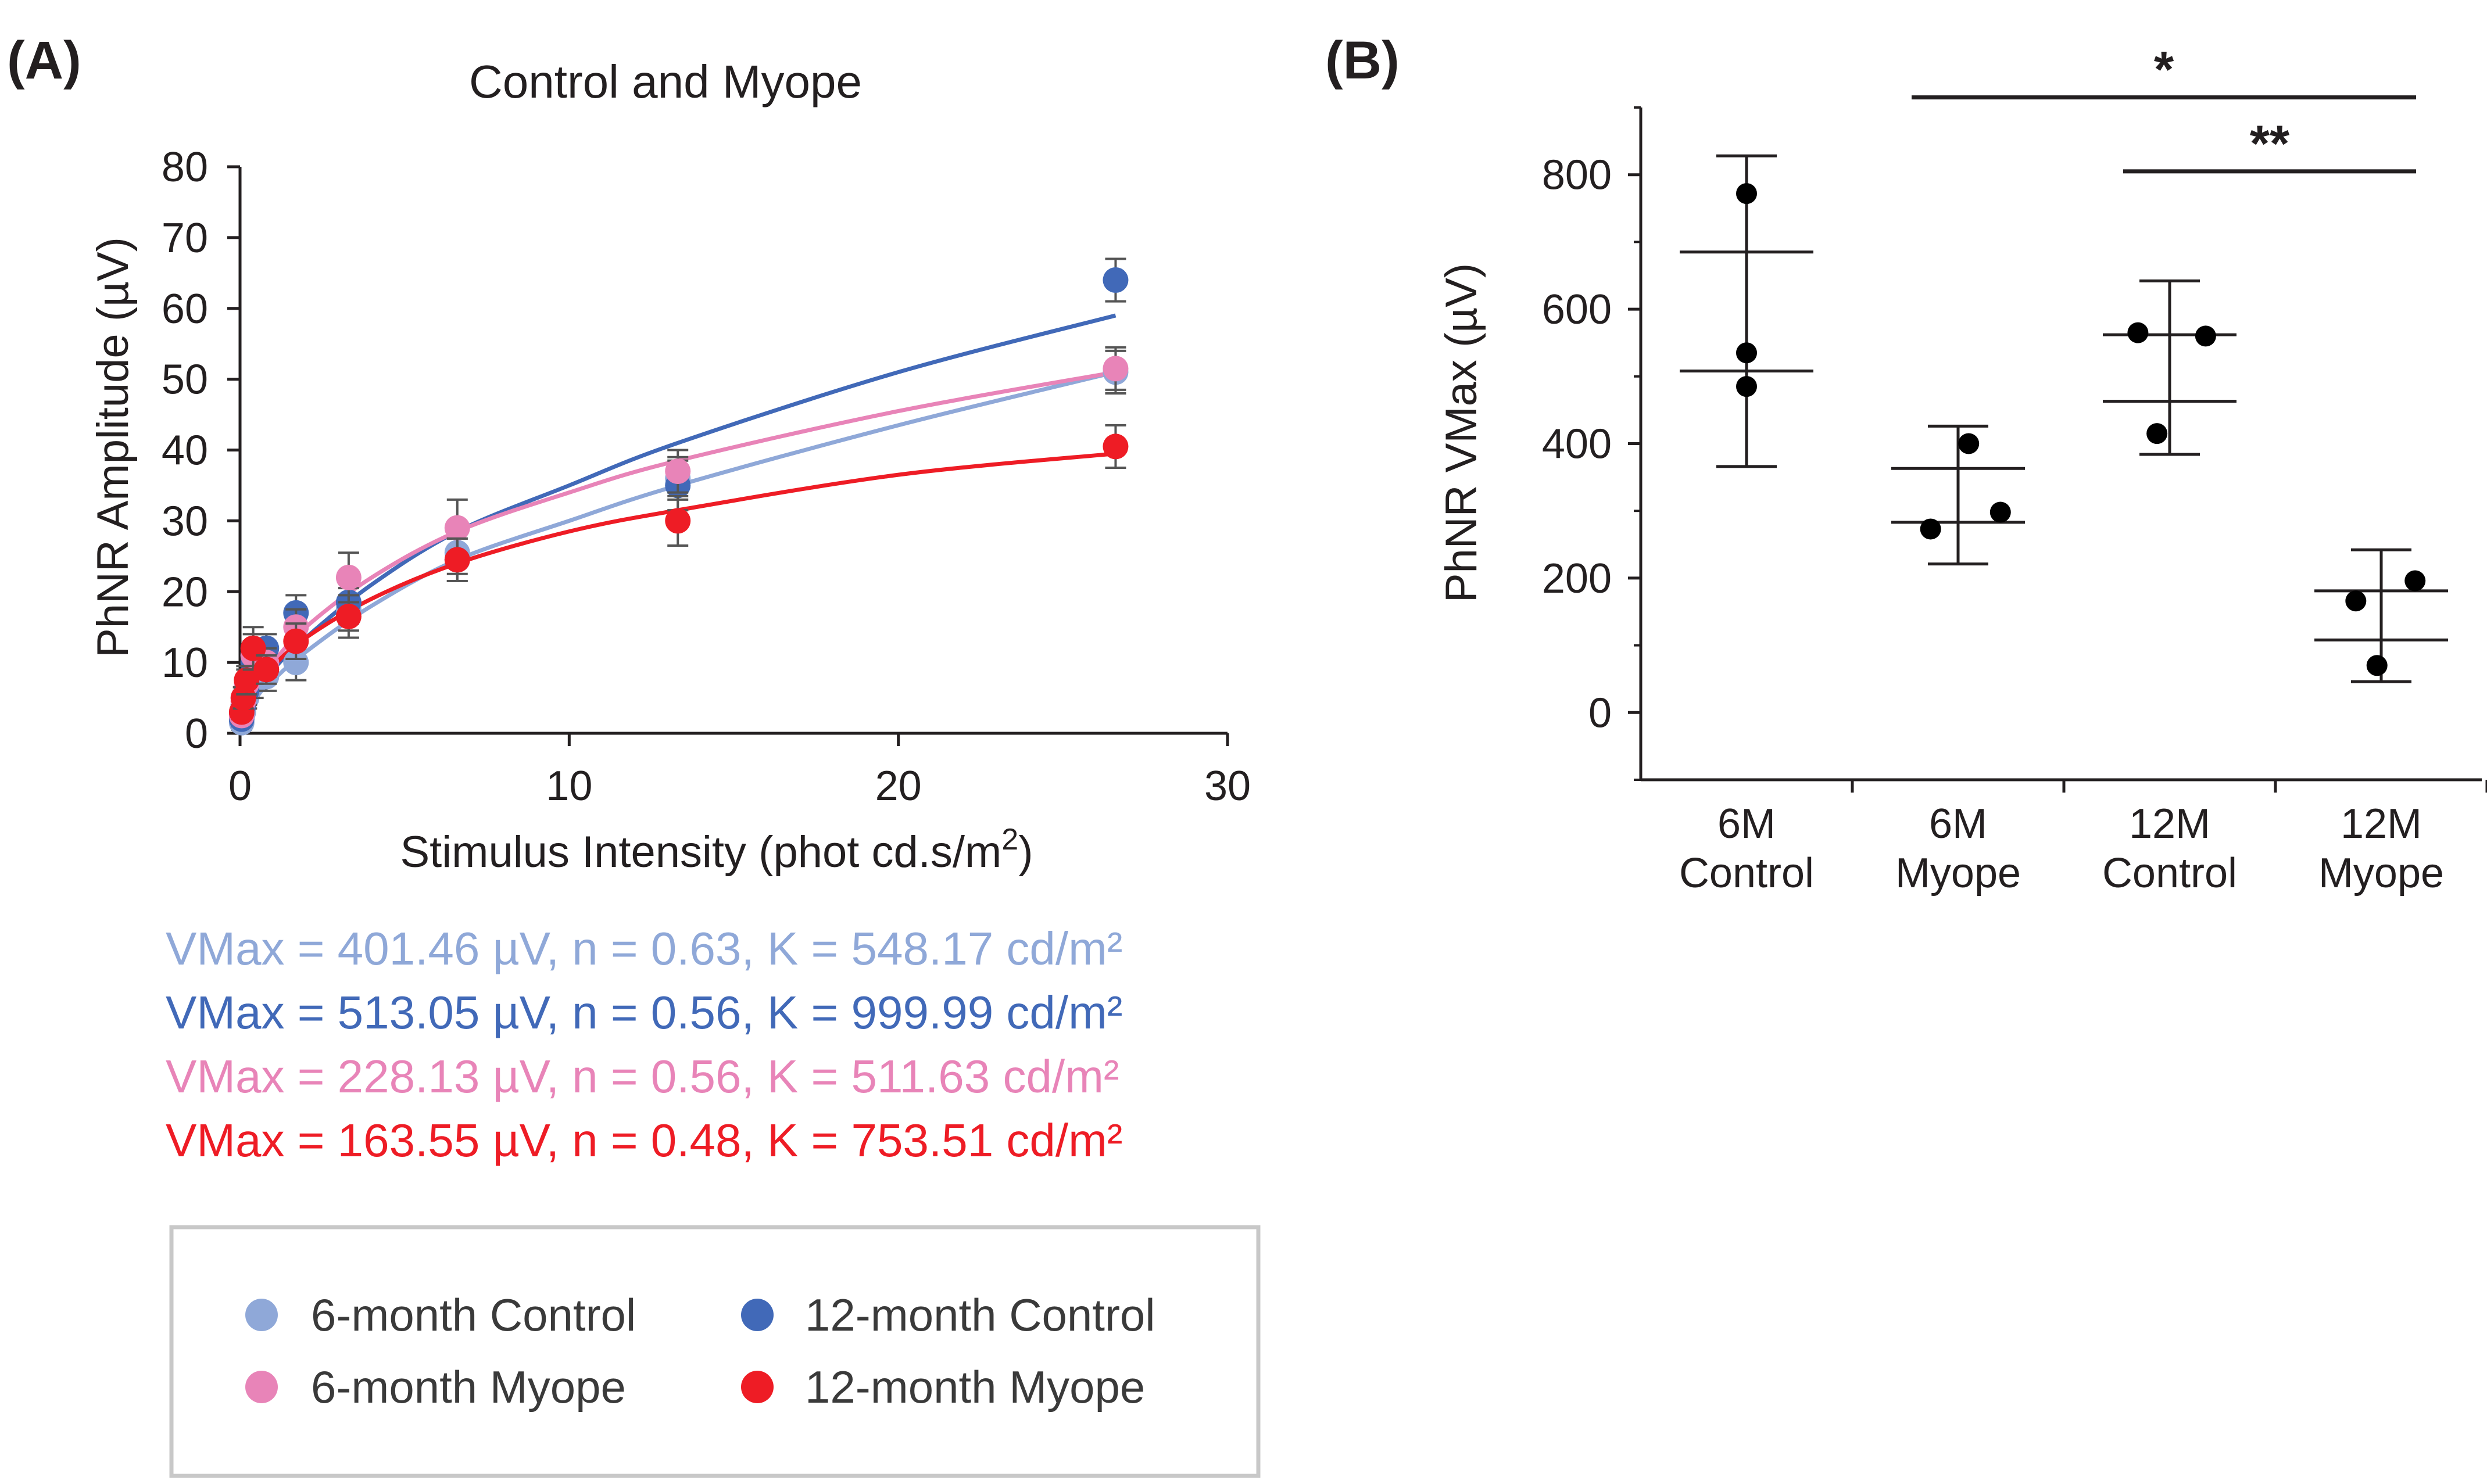  Describe the element at coordinates (980, 1314) in the screenshot. I see `legend-label-12m-control: 12-month Control` at that location.